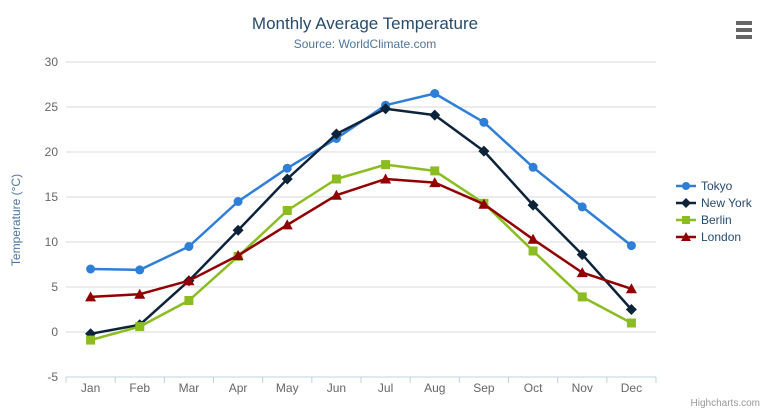  What do you see at coordinates (386, 178) in the screenshot?
I see `data-point-london-jul` at bounding box center [386, 178].